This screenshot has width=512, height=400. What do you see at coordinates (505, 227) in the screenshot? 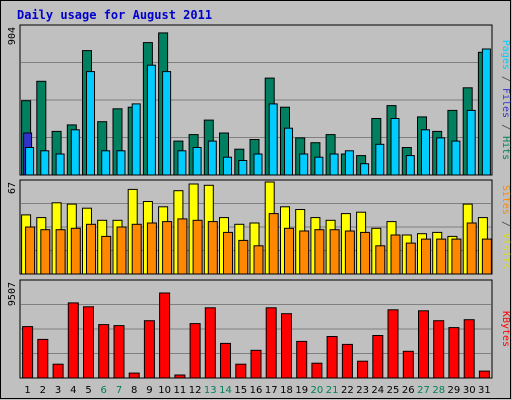
I see `legend-visits: Sites / Visits` at bounding box center [505, 227].